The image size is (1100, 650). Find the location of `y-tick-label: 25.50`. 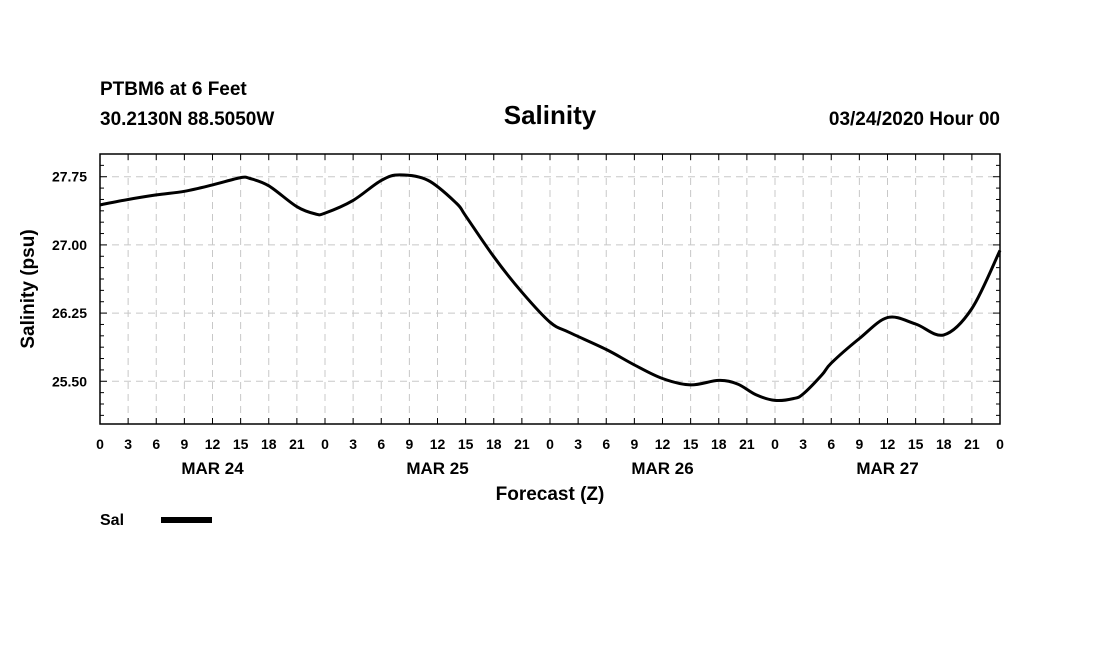

y-tick-label: 25.50 is located at coordinates (69, 381).